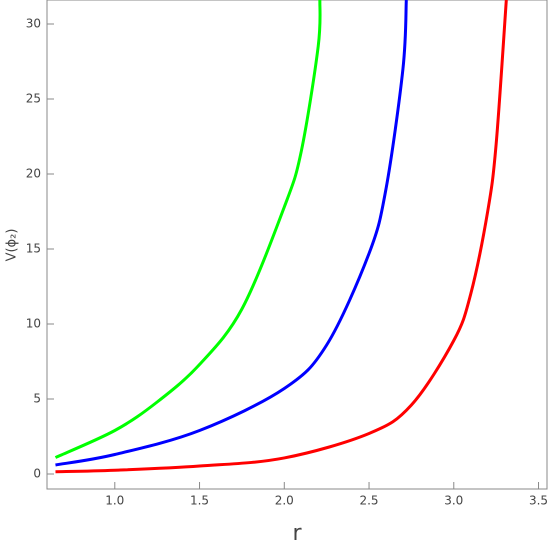  What do you see at coordinates (297, 533) in the screenshot?
I see `x-axis-label: r` at bounding box center [297, 533].